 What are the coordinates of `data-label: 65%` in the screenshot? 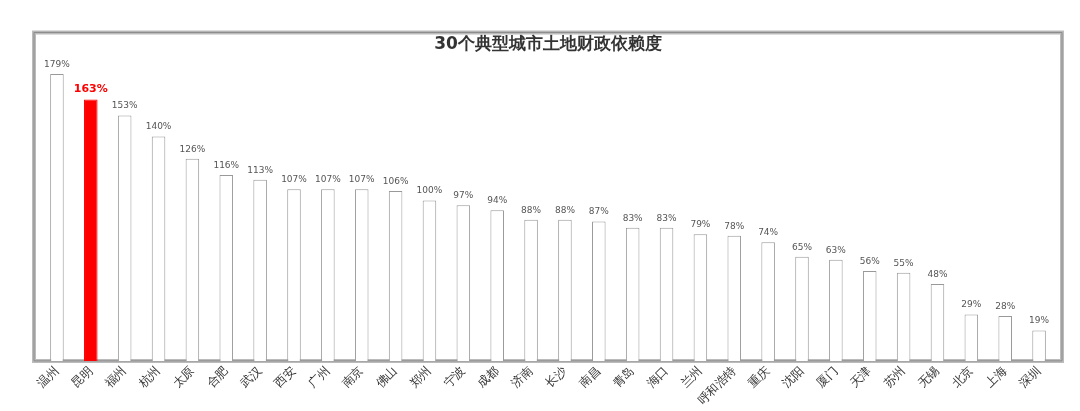 It's located at (802, 246).